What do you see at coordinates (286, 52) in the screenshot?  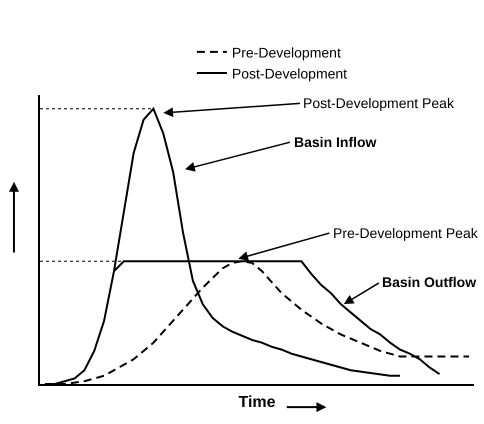 I see `legend-label: Pre-Development` at bounding box center [286, 52].